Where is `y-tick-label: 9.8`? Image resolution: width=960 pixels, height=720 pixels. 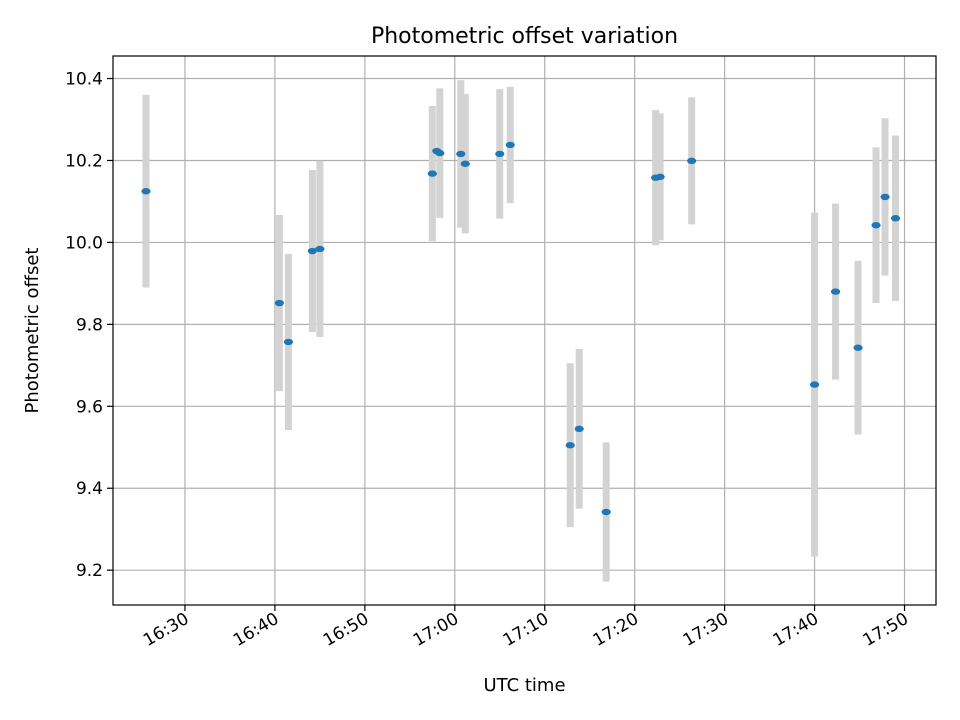 y-tick-label: 9.8 is located at coordinates (89, 325).